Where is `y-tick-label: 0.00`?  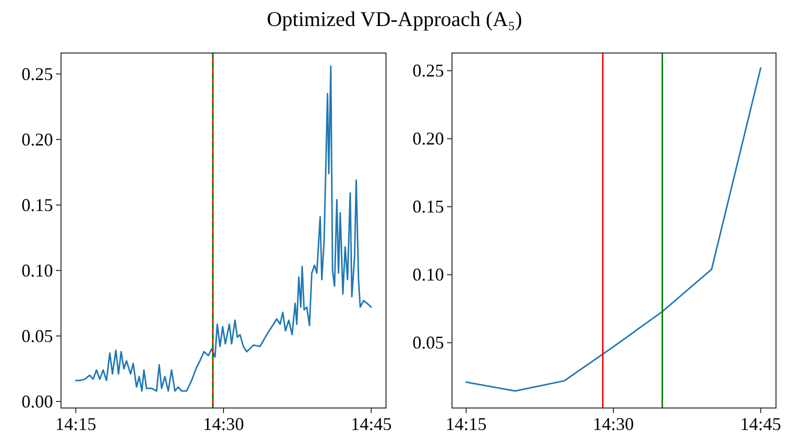 y-tick-label: 0.00 is located at coordinates (37, 401).